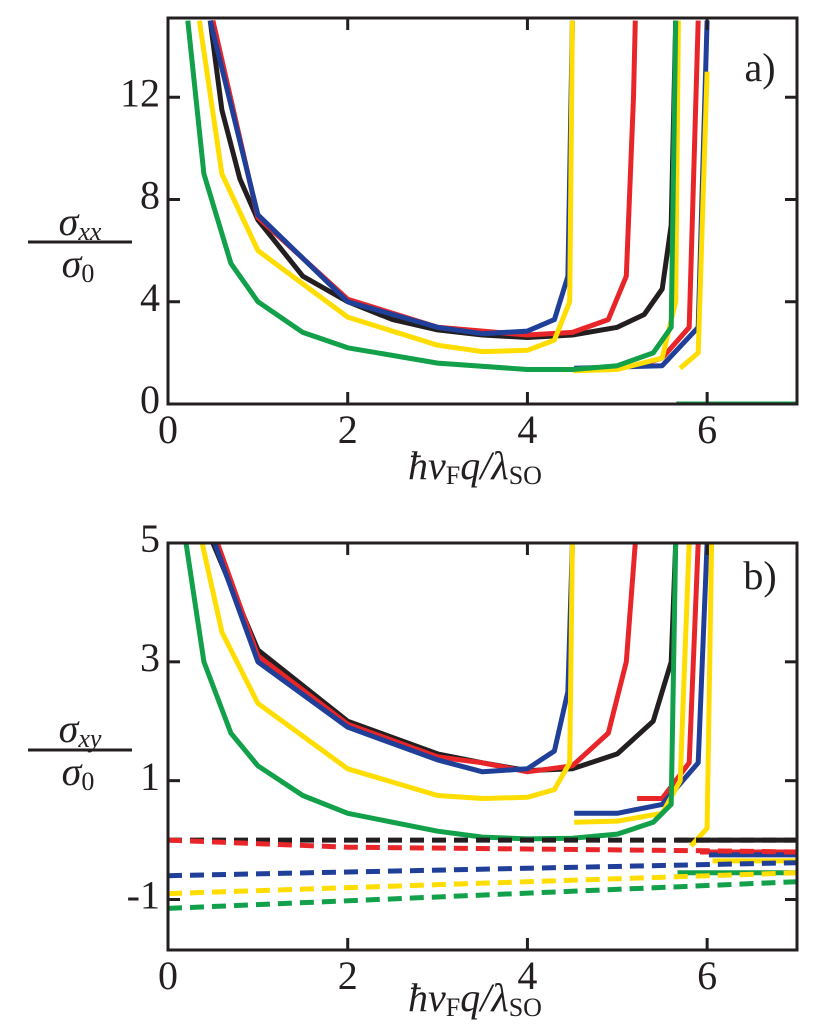 The height and width of the screenshot is (1032, 830). What do you see at coordinates (759, 575) in the screenshot?
I see `panel-label: b)` at bounding box center [759, 575].